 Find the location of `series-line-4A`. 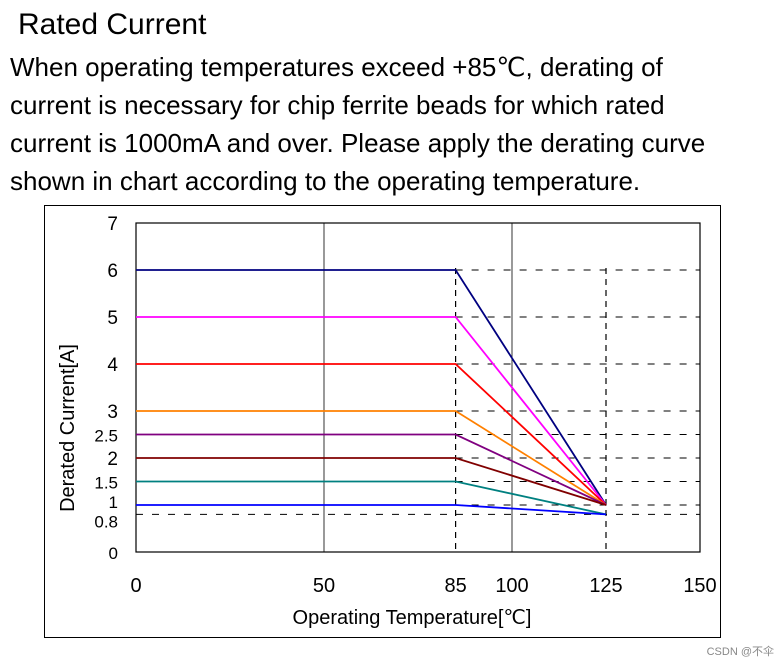

series-line-4A is located at coordinates (371, 434).